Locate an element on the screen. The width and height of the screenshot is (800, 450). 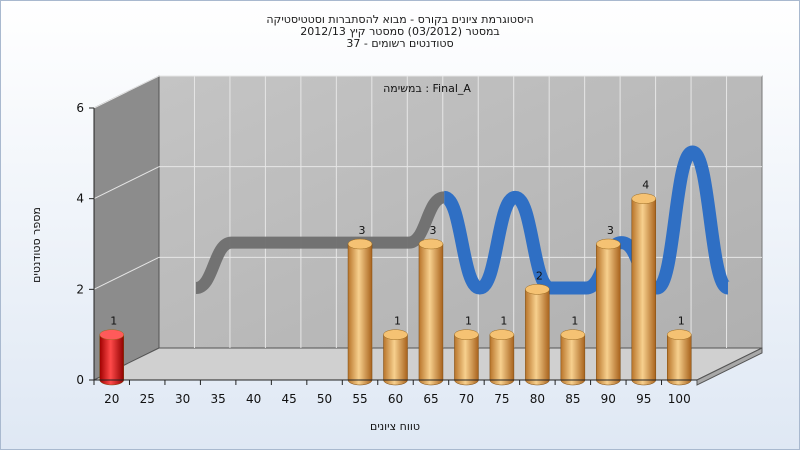
x-tick-label: 25 is located at coordinates (147, 399).